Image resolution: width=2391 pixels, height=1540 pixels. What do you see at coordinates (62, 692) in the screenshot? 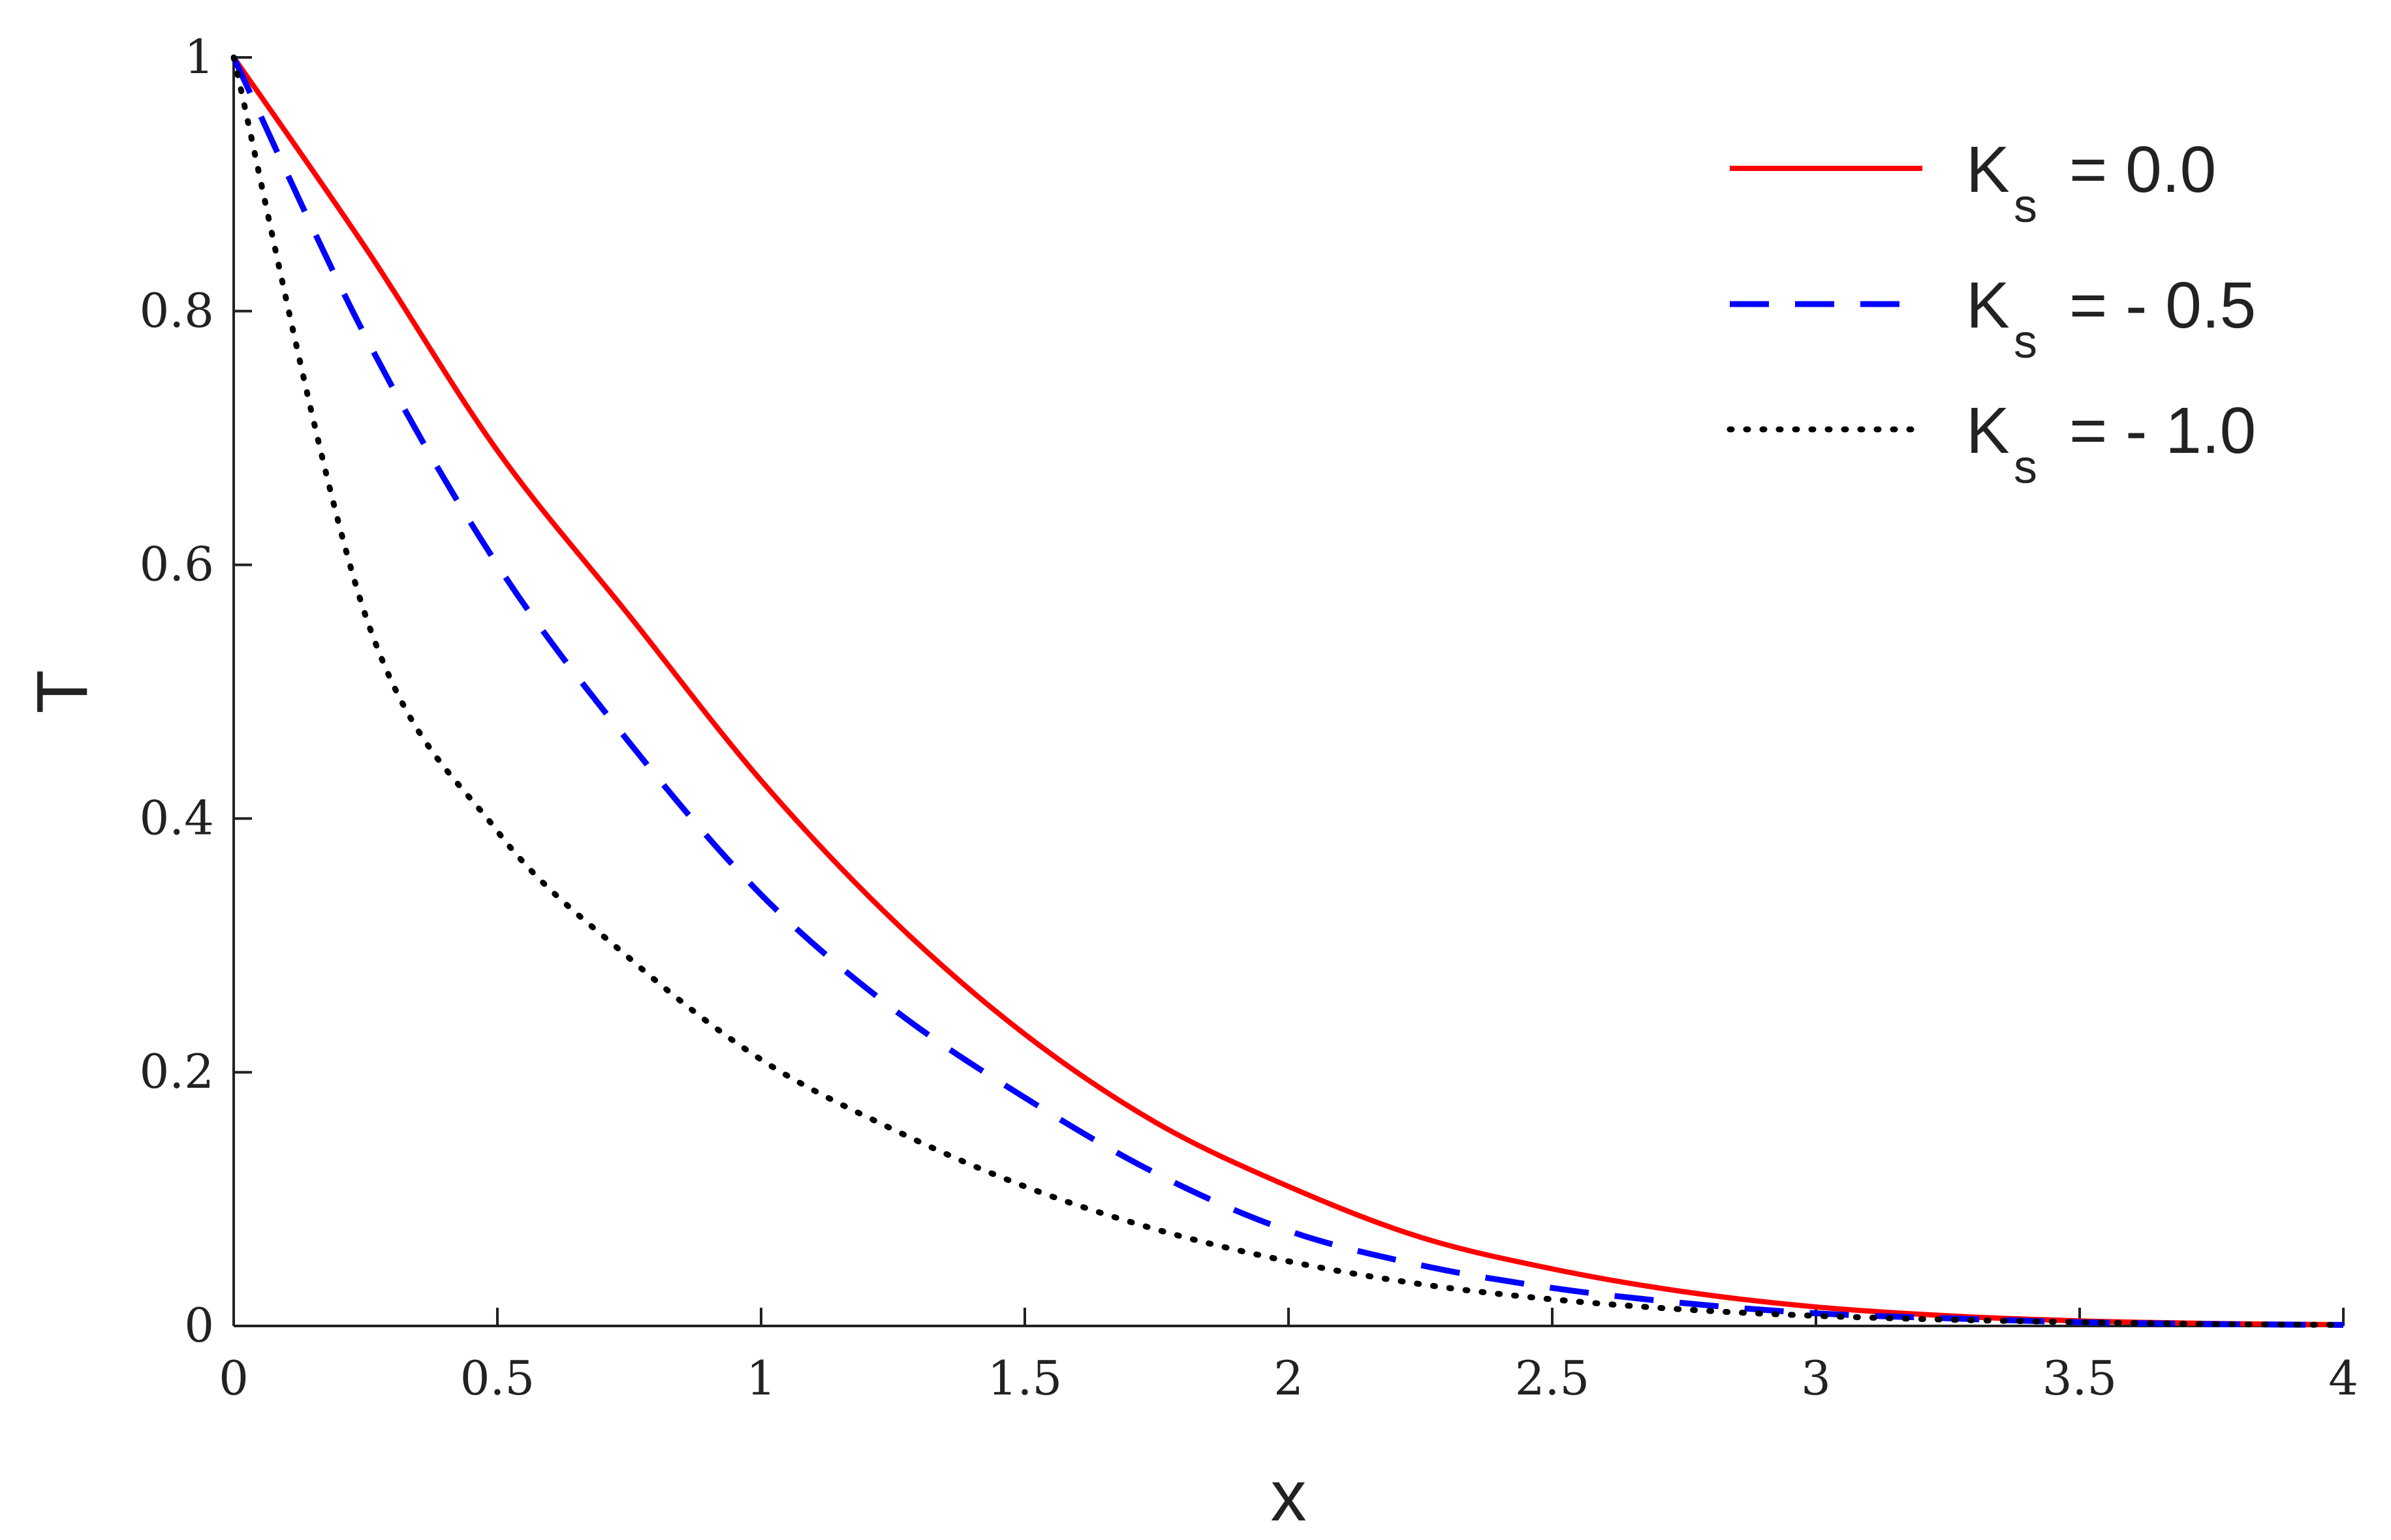
I see `y-axis-title: T` at bounding box center [62, 692].